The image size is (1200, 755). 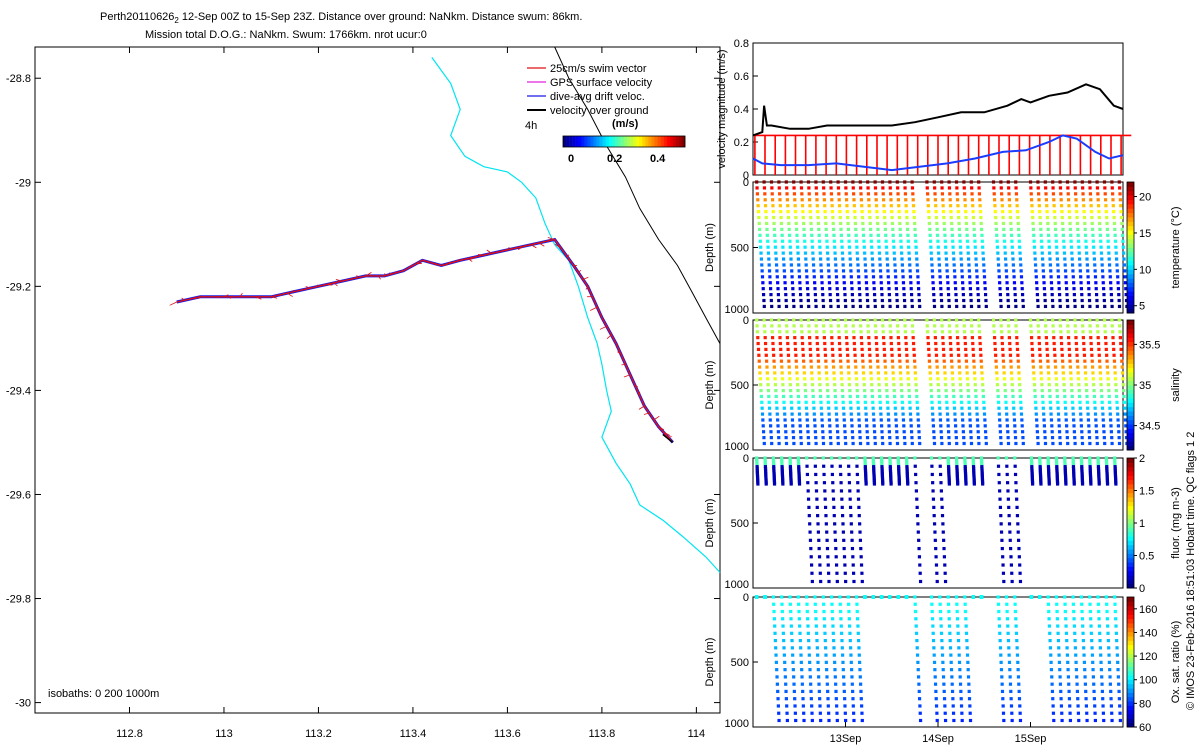 I want to click on fluorescence-colorbar-label: fluor. (mg m-3), so click(x=1176, y=523).